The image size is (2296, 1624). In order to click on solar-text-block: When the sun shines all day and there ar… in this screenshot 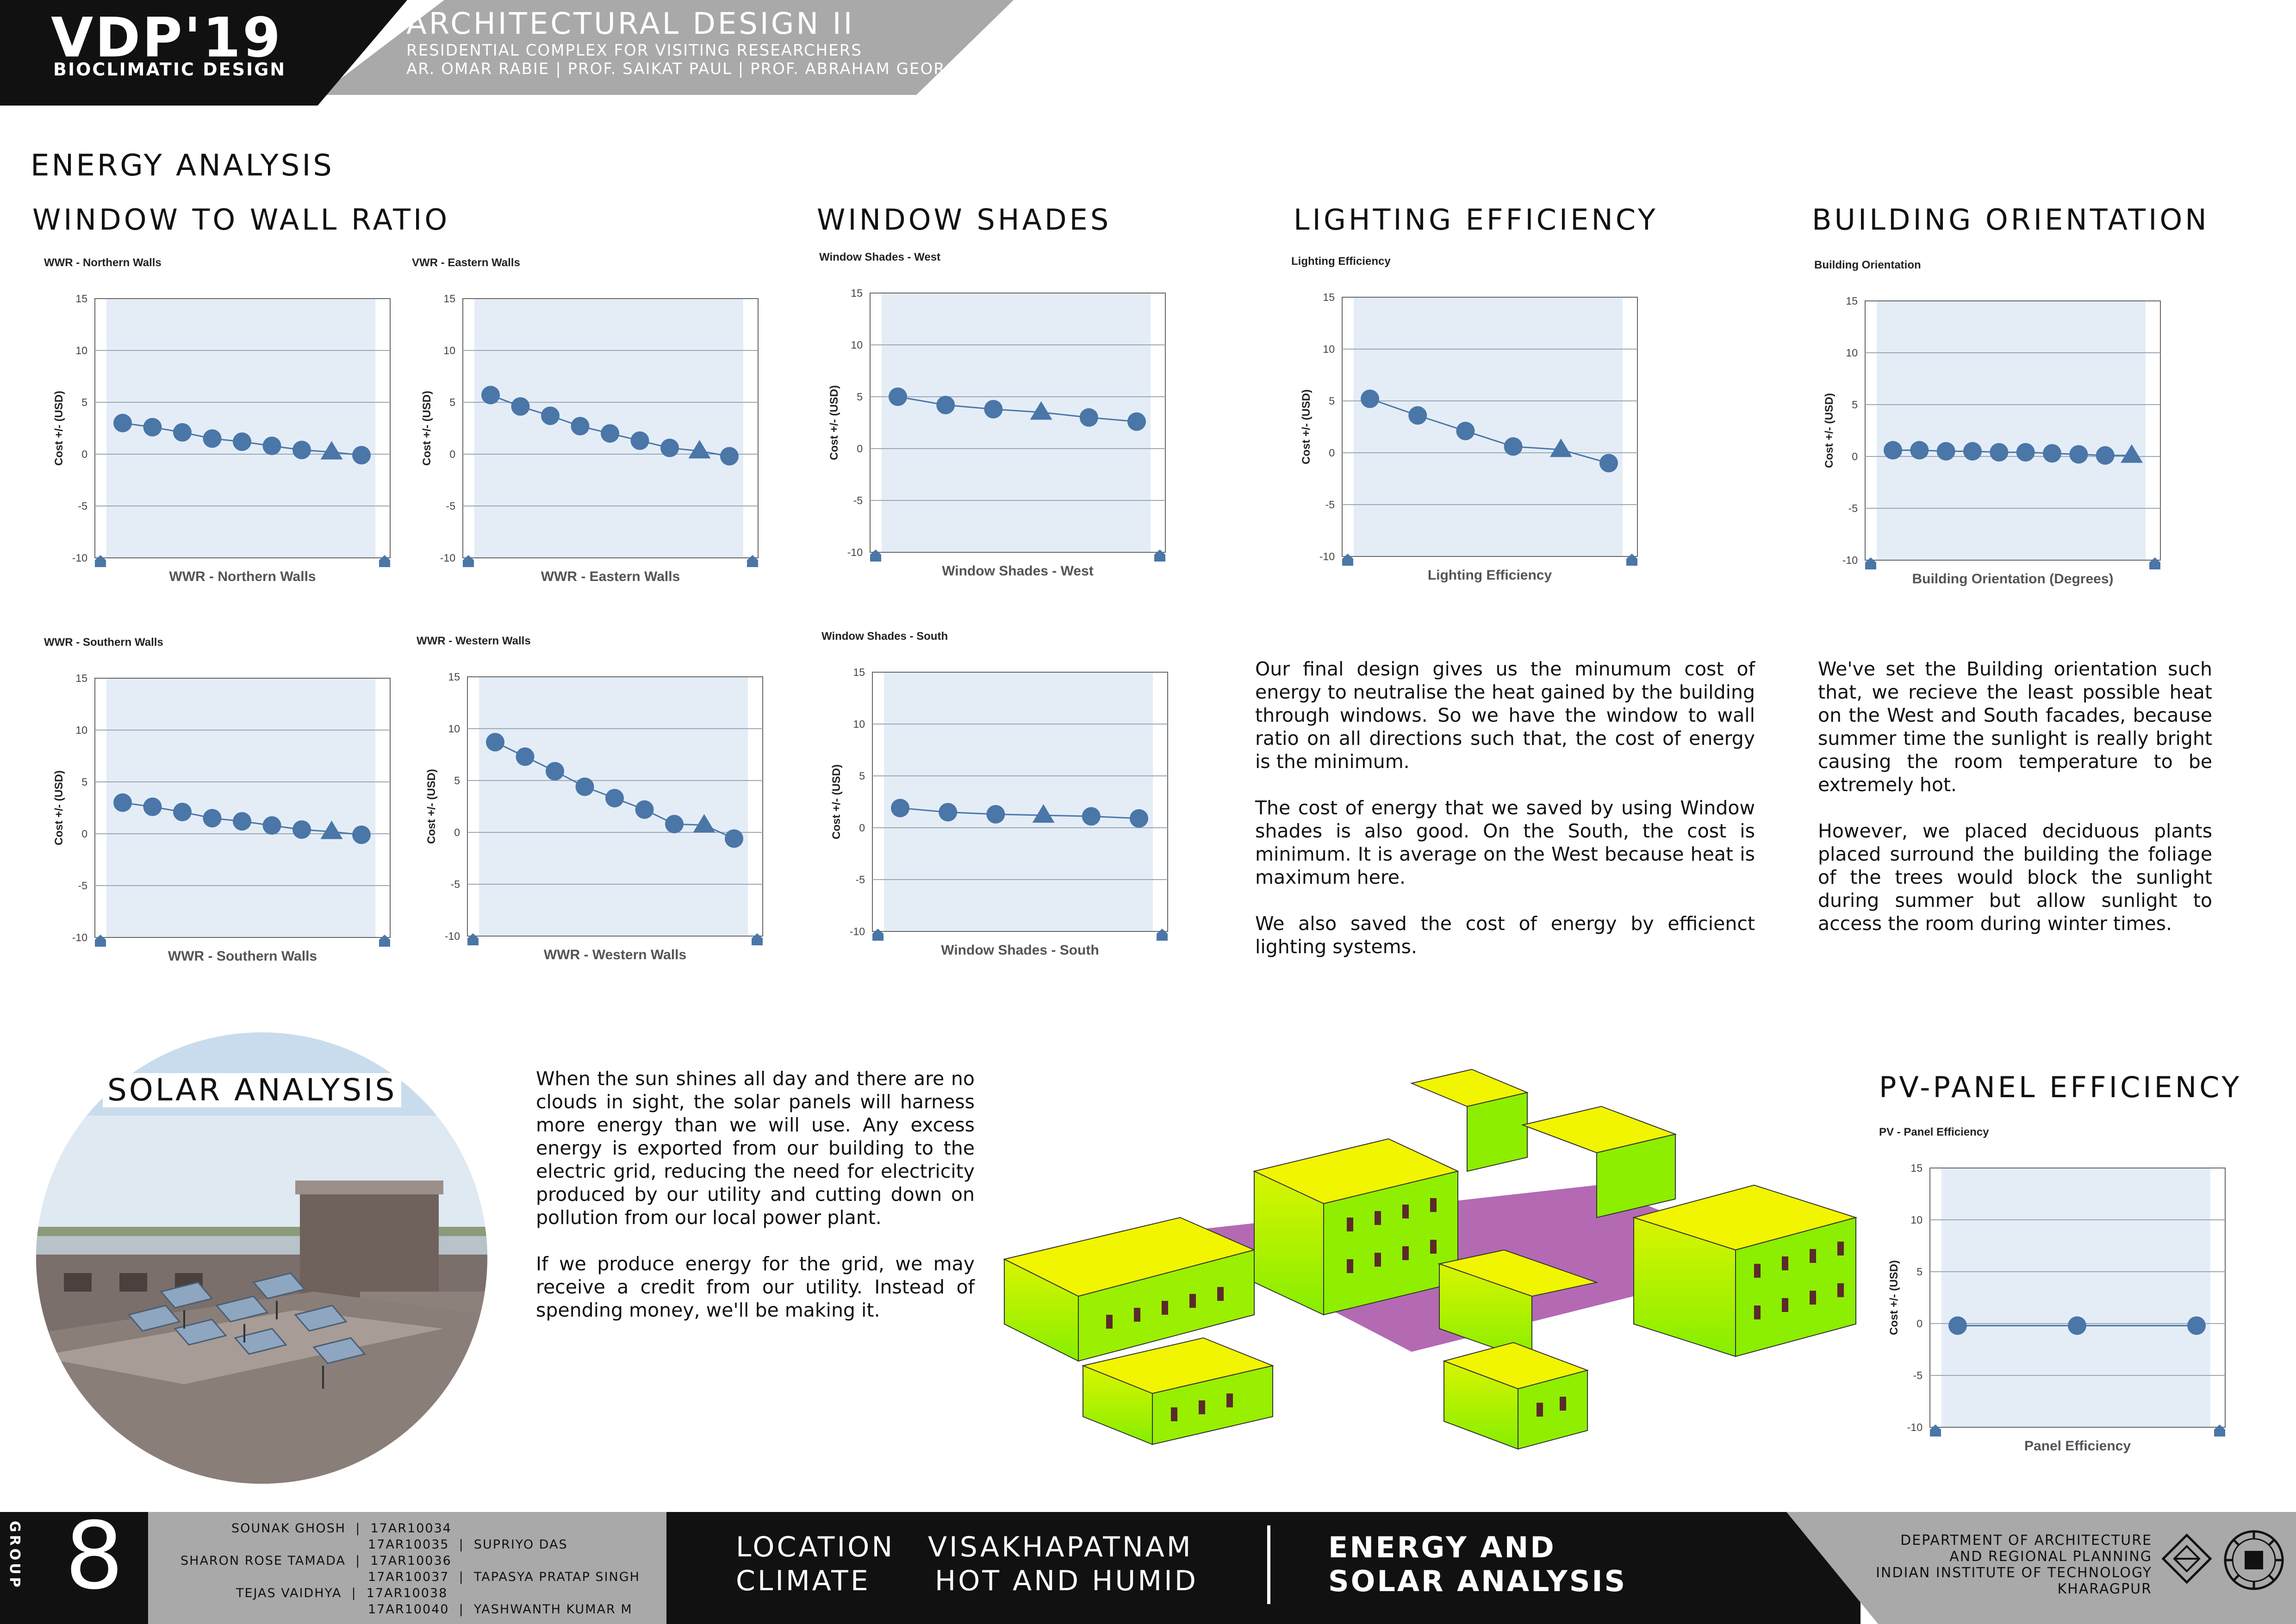, I will do `click(755, 1194)`.